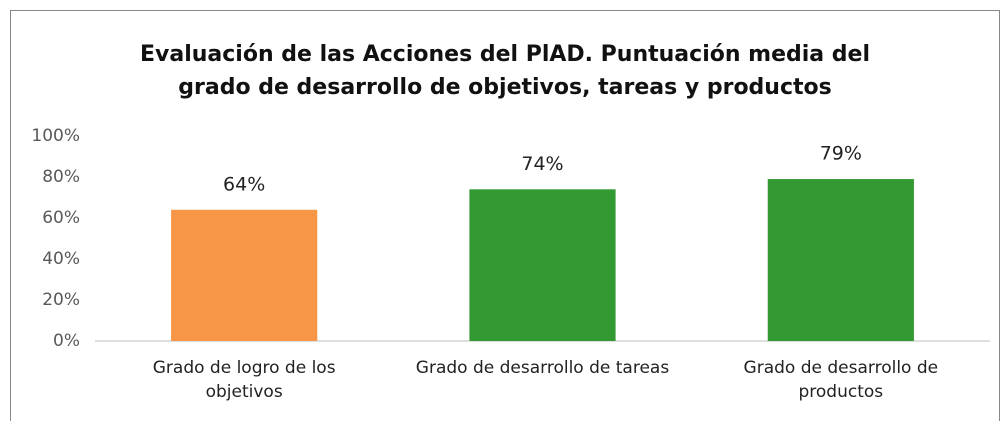  Describe the element at coordinates (244, 380) in the screenshot. I see `x-tick-label: Grado de logro de los objetivos` at that location.